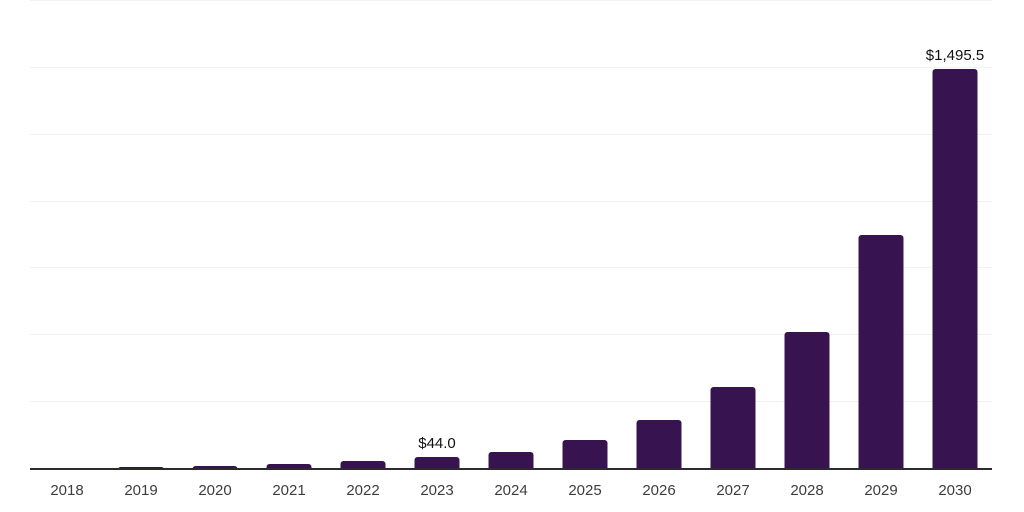  Describe the element at coordinates (585, 454) in the screenshot. I see `bar-2025` at that location.